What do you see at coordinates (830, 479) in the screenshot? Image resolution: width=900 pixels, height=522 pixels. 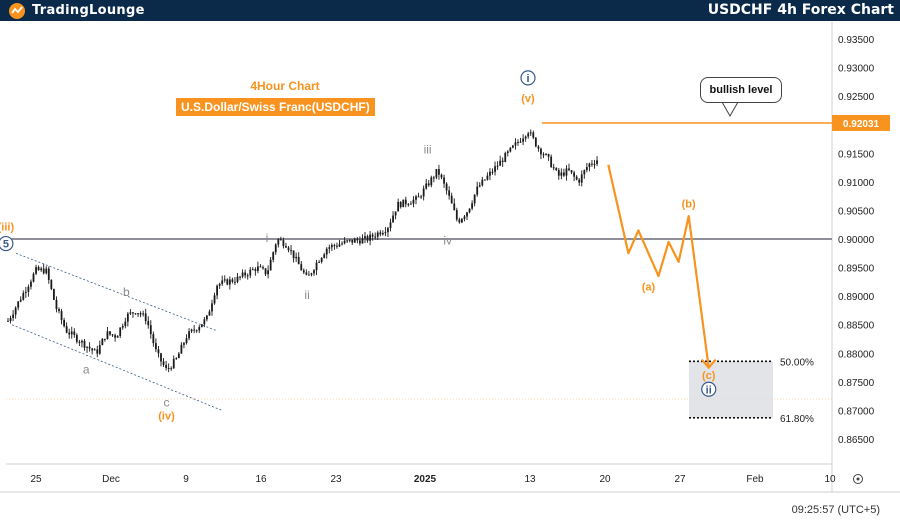 I see `x-tick-label: 10` at bounding box center [830, 479].